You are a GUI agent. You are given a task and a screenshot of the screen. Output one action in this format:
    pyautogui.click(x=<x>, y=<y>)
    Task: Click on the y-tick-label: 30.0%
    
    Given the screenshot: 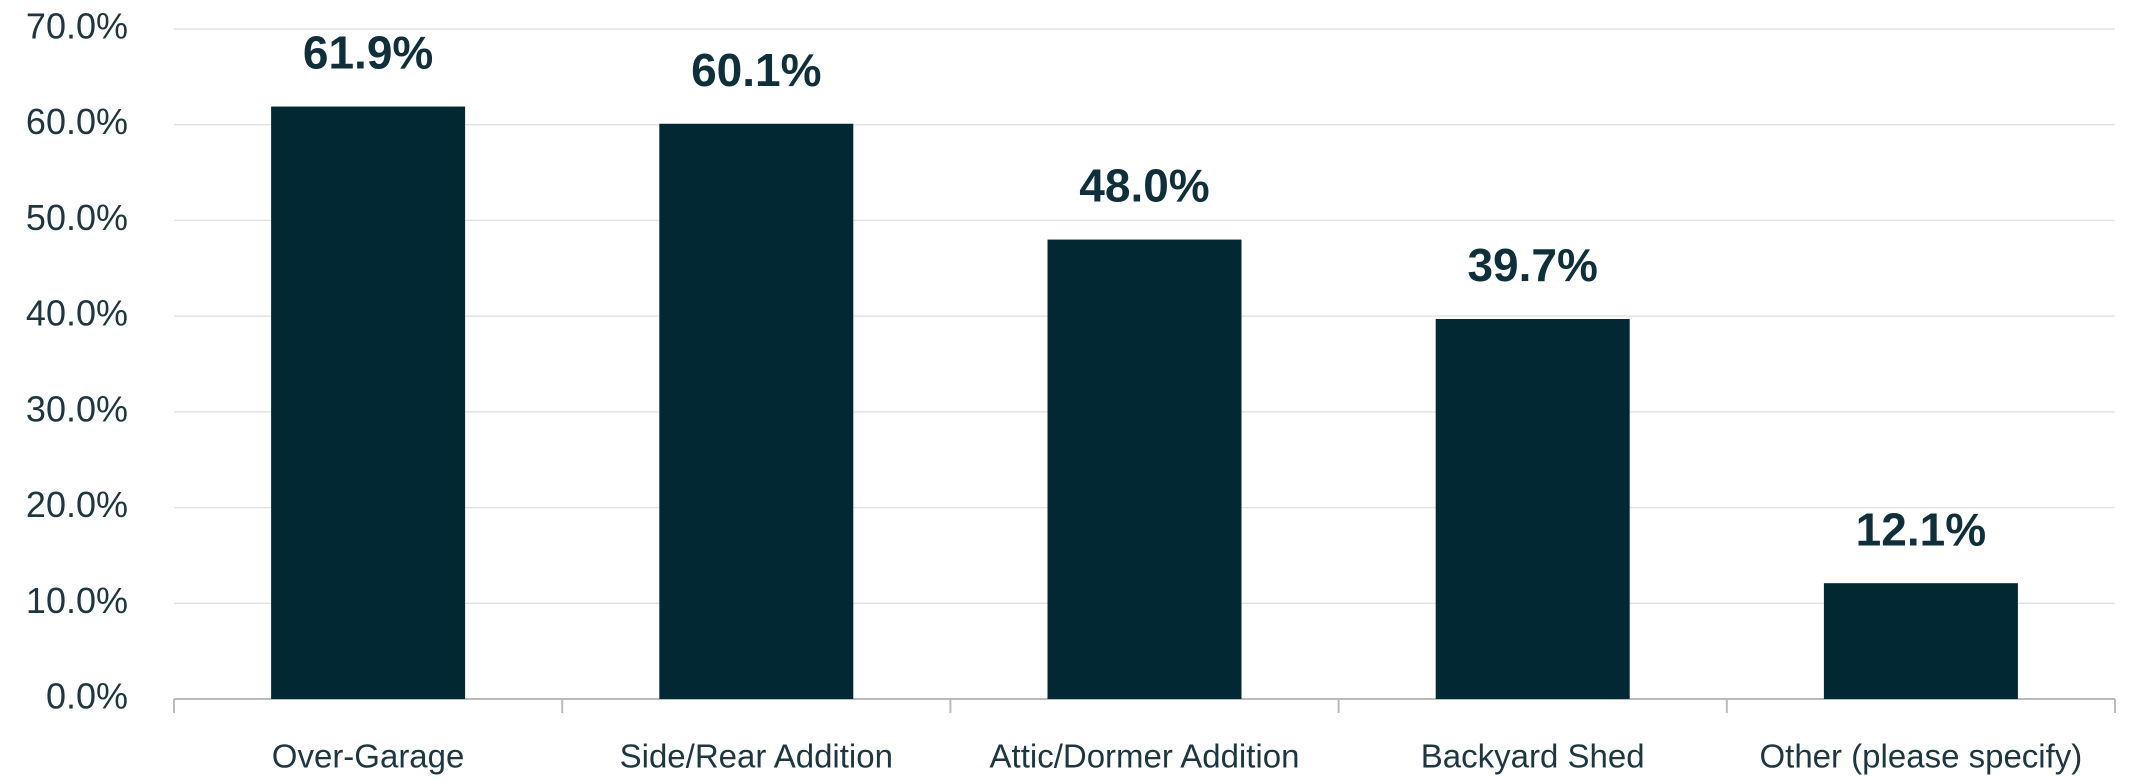 What is the action you would take?
    pyautogui.click(x=77, y=408)
    